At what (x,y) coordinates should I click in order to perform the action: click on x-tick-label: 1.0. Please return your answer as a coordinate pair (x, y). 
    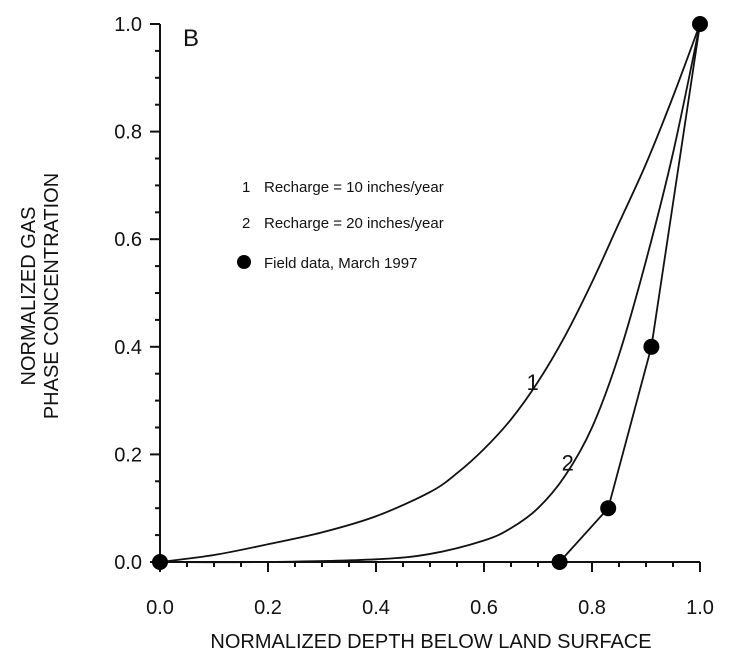
    Looking at the image, I should click on (700, 608).